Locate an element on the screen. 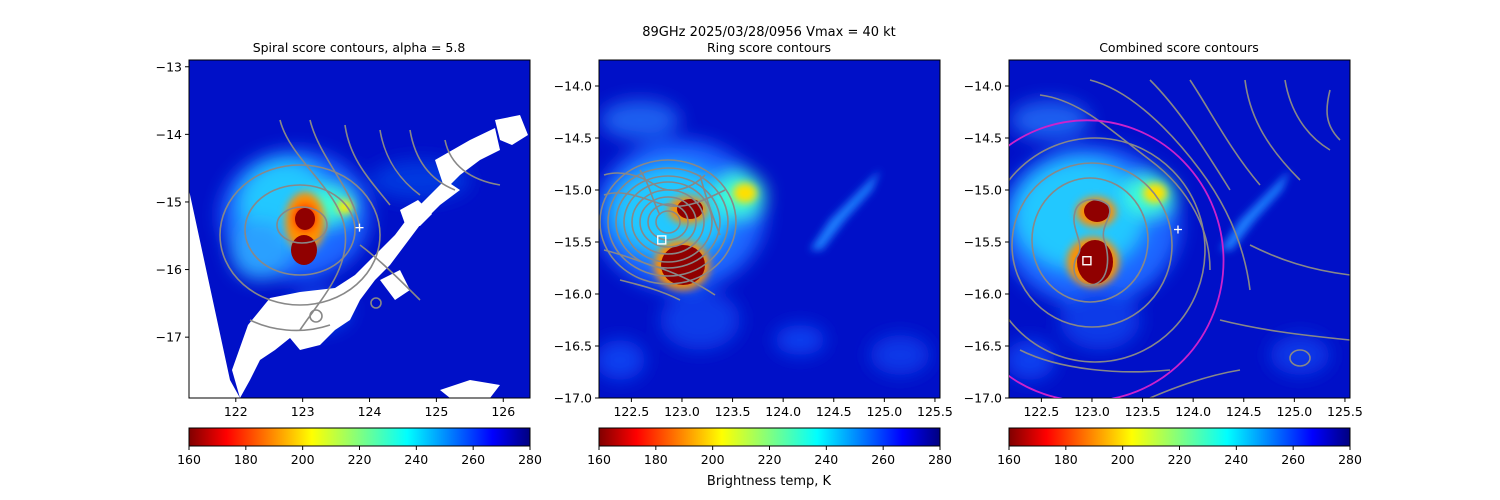 The image size is (1500, 500). figure-suptitle: 89GHz 2025/03/28/0956 Vmax = 40 kt is located at coordinates (769, 32).